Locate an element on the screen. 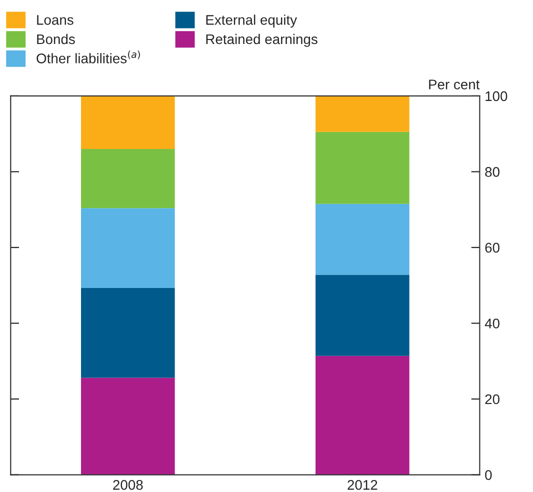  y-tick-label: 100 is located at coordinates (497, 96).